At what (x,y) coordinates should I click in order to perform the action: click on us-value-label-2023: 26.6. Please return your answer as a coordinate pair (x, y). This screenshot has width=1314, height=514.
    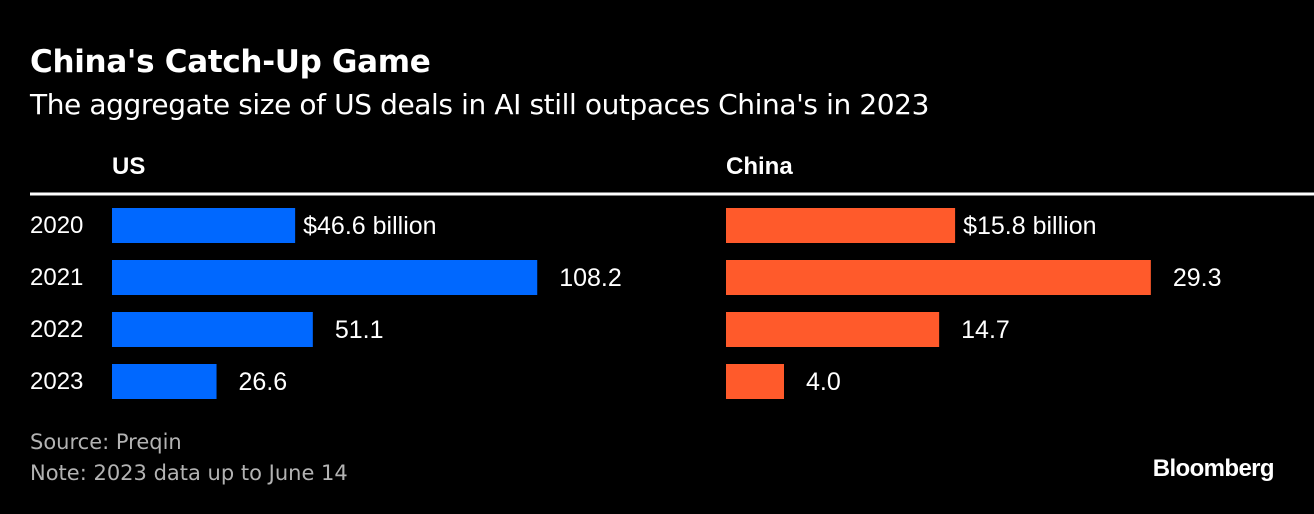
    Looking at the image, I should click on (263, 382).